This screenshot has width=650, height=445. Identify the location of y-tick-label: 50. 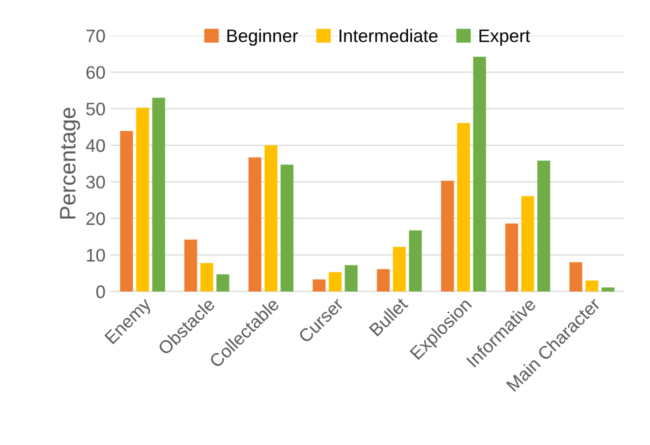
(95, 109).